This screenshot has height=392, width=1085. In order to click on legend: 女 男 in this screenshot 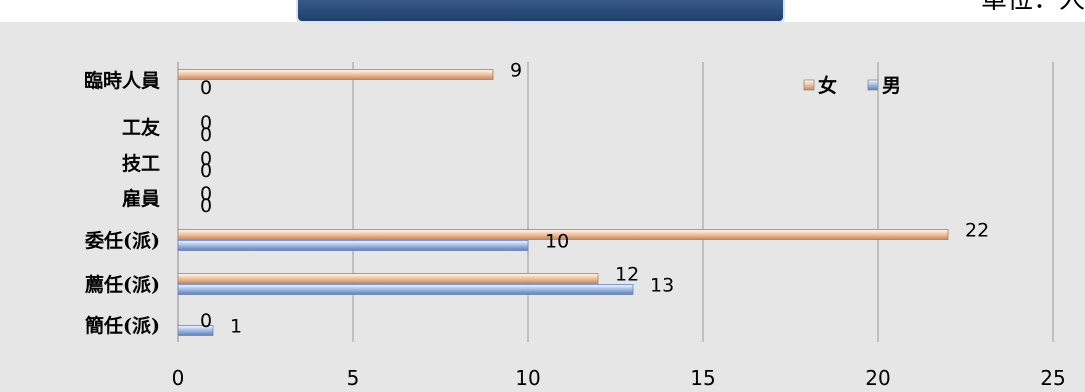, I will do `click(852, 85)`.